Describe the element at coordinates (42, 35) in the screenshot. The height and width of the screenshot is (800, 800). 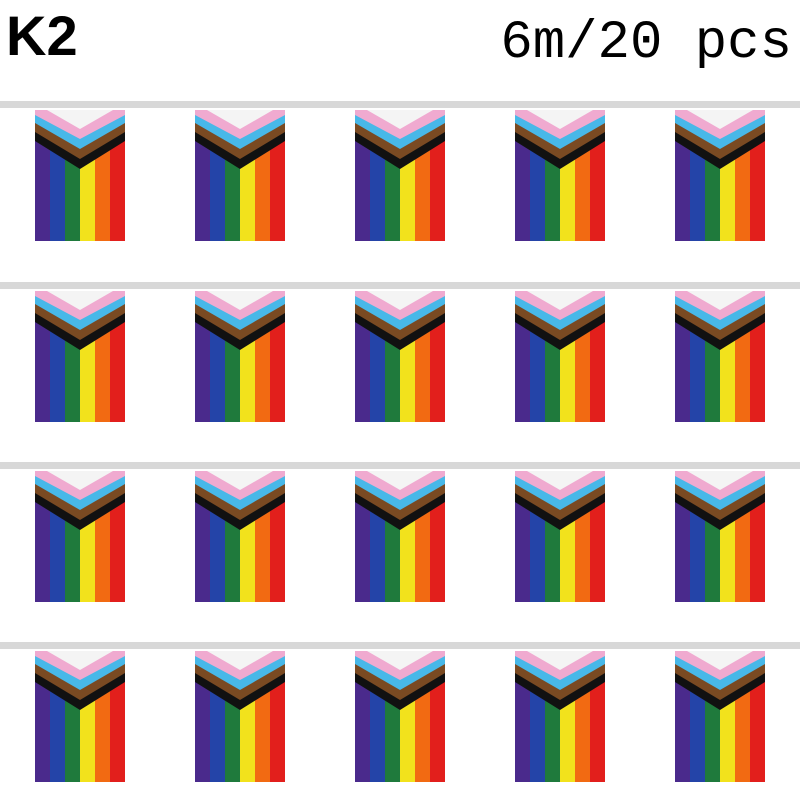
I see `product-code: K2` at that location.